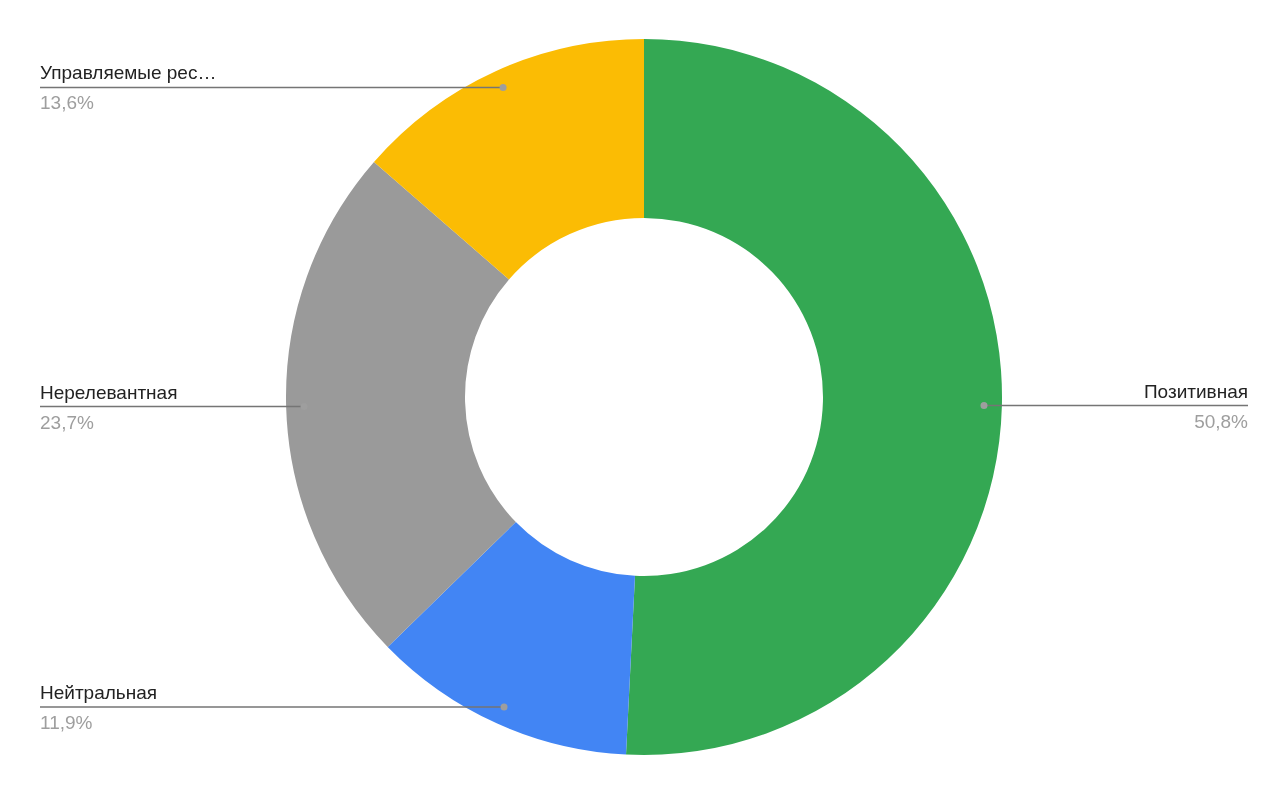 This screenshot has height=796, width=1288. I want to click on slice-label: Нерелевантная, so click(109, 392).